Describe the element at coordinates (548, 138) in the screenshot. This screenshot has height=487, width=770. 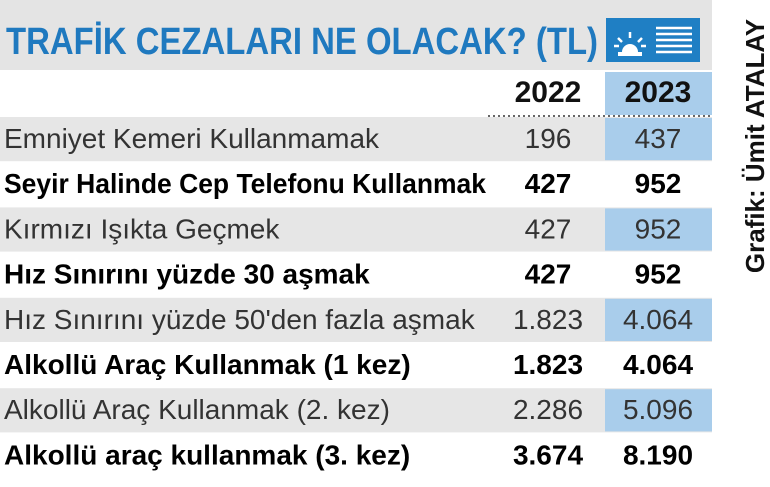
I see `cell-value: 196` at that location.